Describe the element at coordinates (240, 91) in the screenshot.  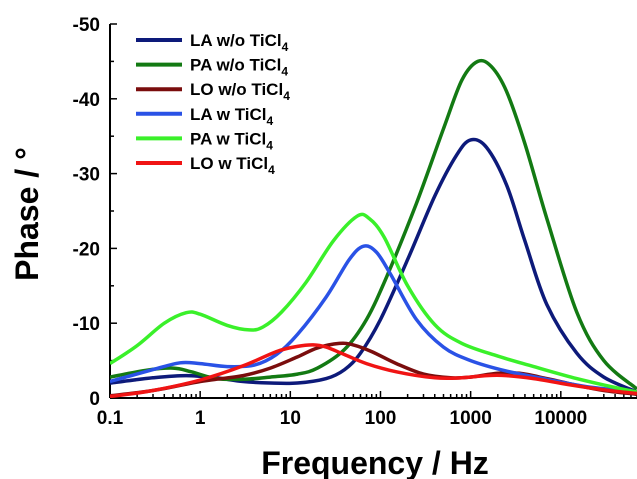
I see `legend-entry: LO w/o TiCl4` at that location.